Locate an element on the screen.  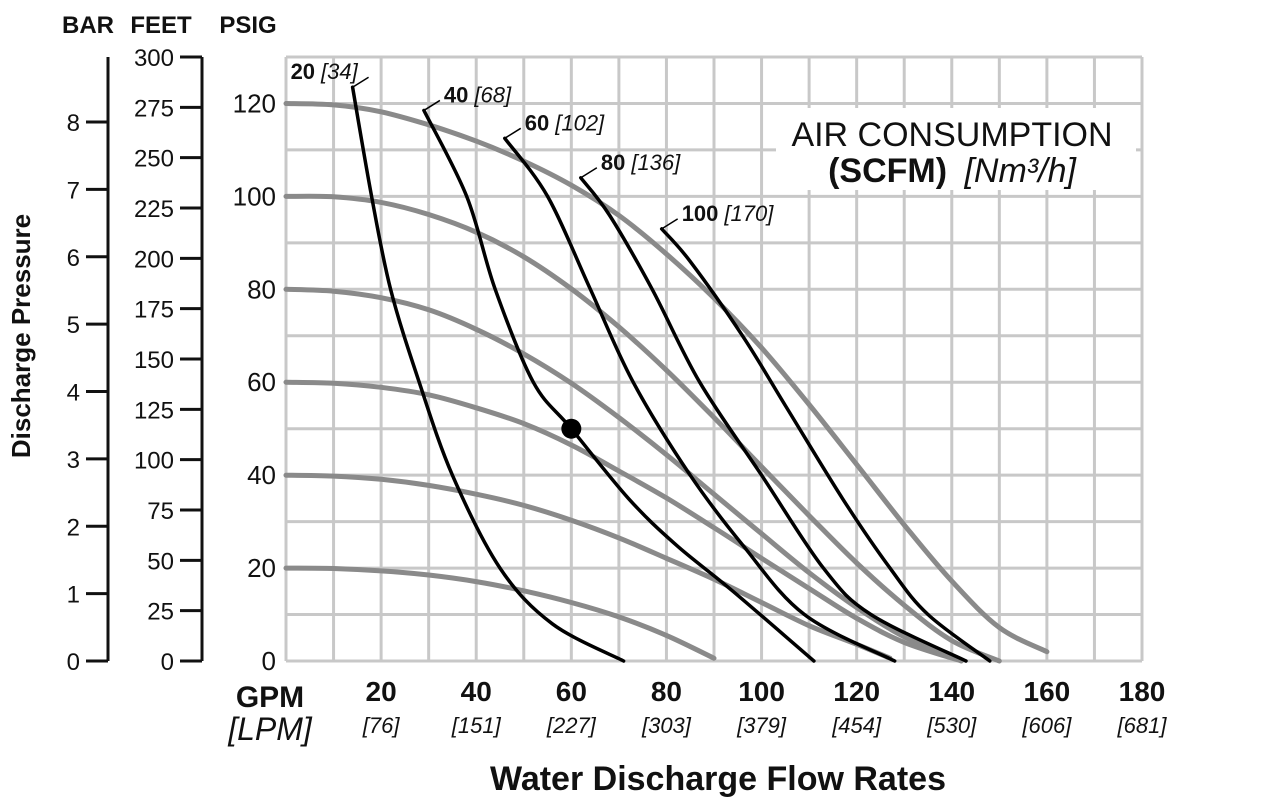
y-tick-label-psig: 80 is located at coordinates (261, 289).